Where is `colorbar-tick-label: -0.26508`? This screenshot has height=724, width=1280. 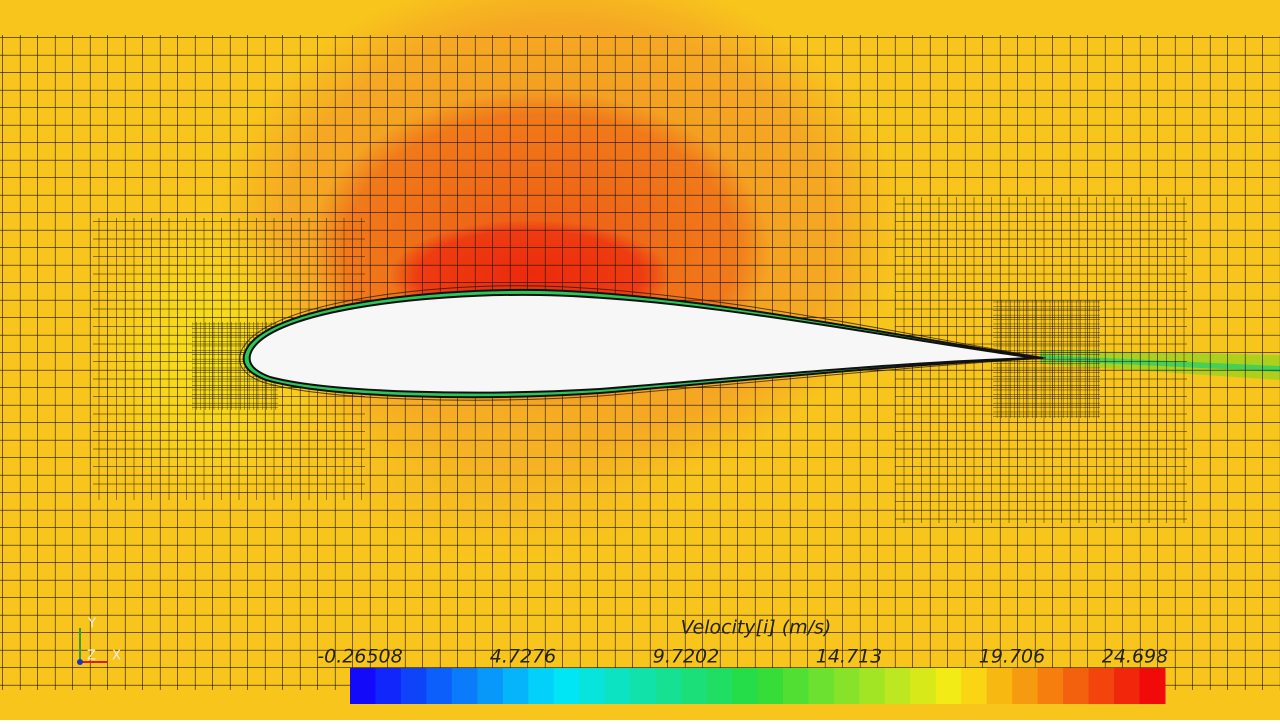
colorbar-tick-label: -0.26508 is located at coordinates (359, 657).